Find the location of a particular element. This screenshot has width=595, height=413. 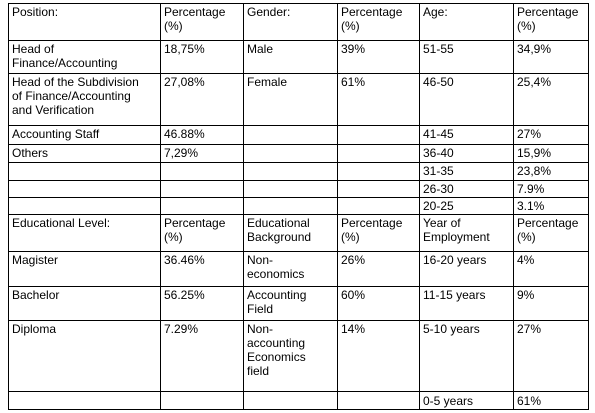

table-cell: 3.1% is located at coordinates (551, 206).